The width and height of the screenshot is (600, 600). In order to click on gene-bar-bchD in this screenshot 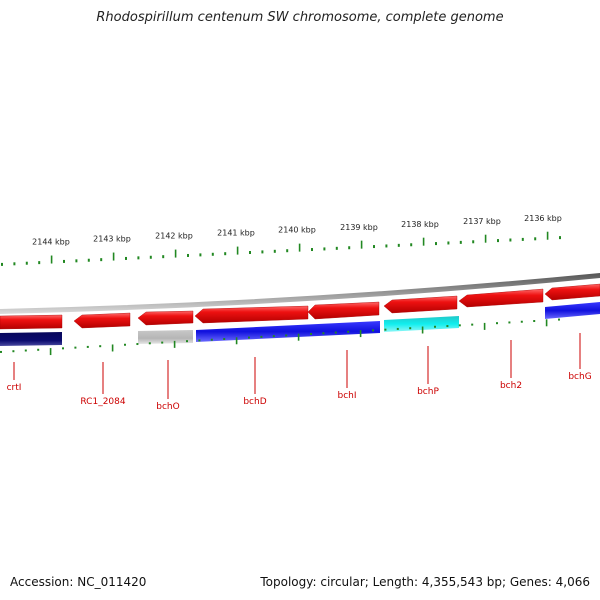, I will do `click(288, 331)`.